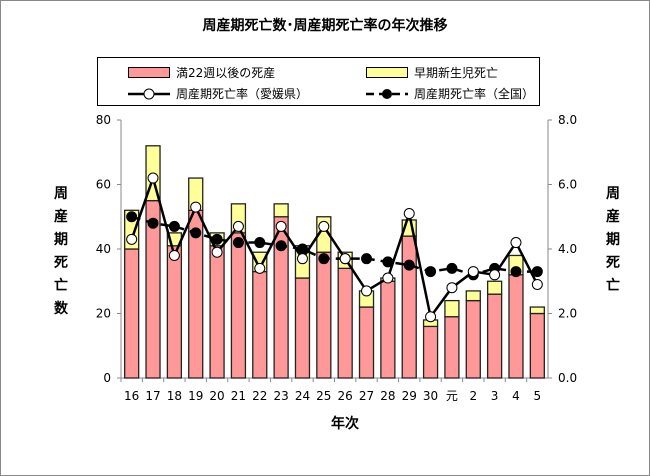 Image resolution: width=650 pixels, height=476 pixels. Describe the element at coordinates (216, 396) in the screenshot. I see `x-tick-label: 20` at that location.